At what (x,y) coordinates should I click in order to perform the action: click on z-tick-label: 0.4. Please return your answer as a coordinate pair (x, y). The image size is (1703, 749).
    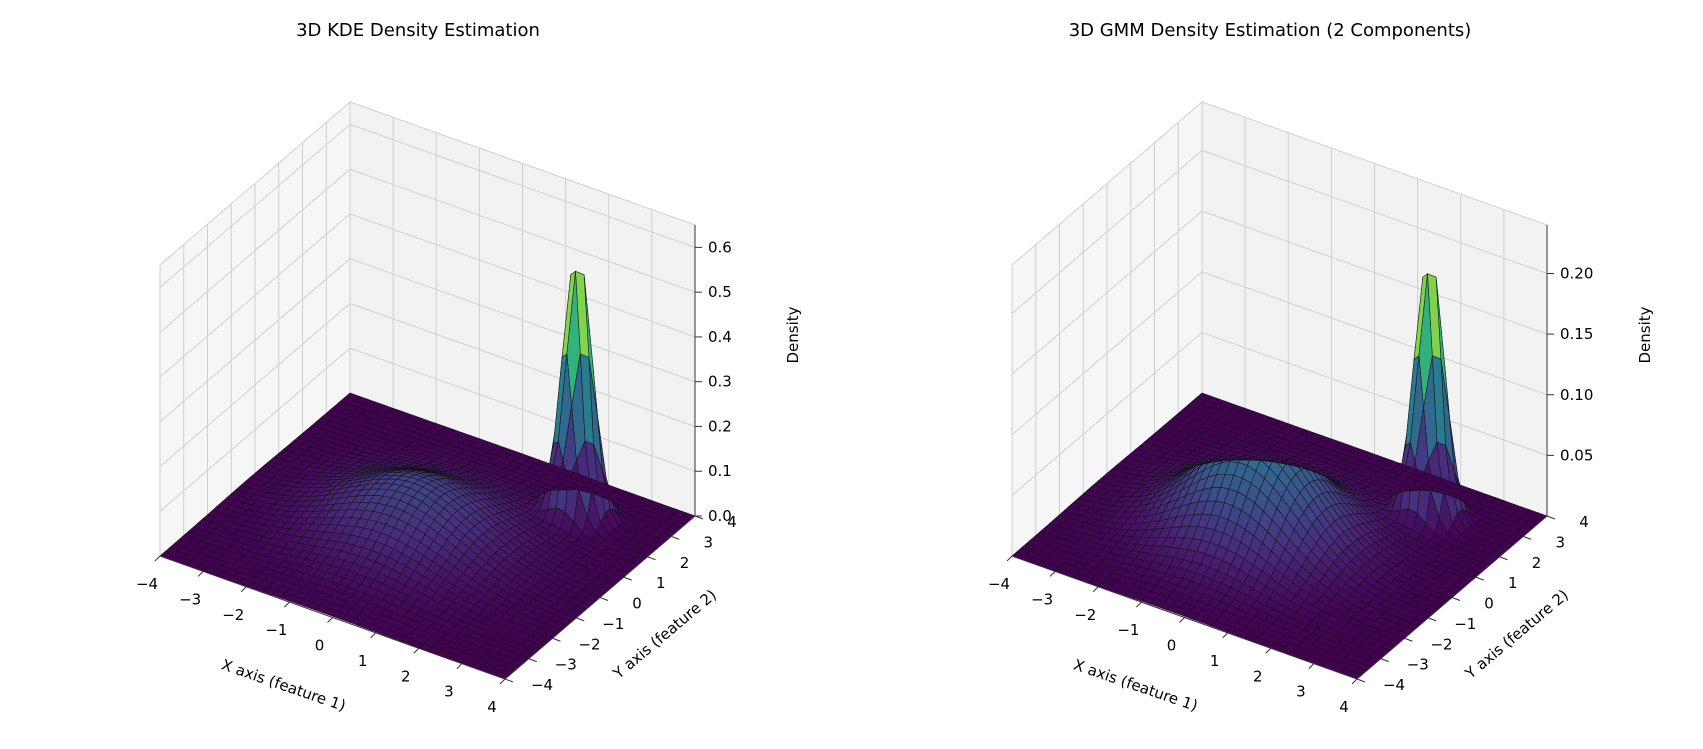
    Looking at the image, I should click on (720, 337).